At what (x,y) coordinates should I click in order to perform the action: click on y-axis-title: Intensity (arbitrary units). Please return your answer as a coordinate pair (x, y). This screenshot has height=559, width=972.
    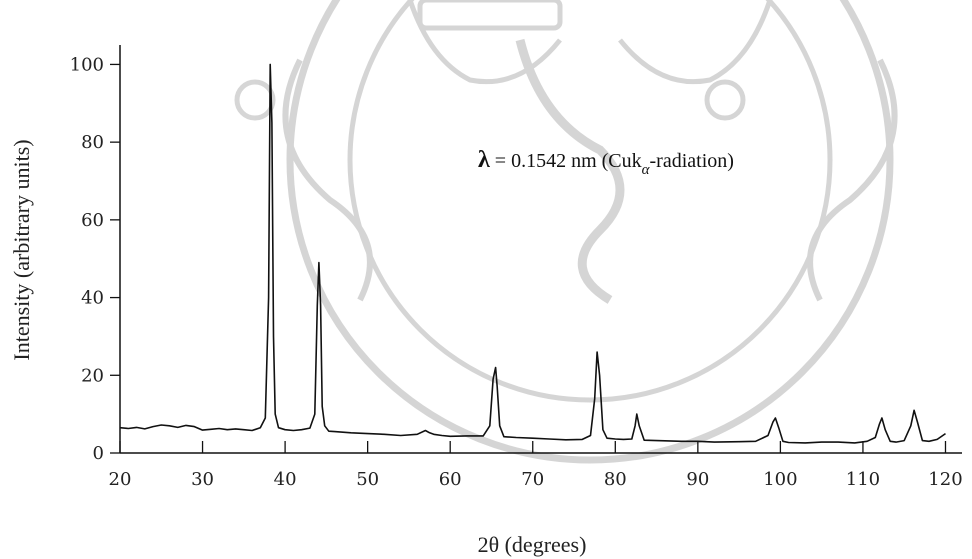
    Looking at the image, I should click on (21, 249).